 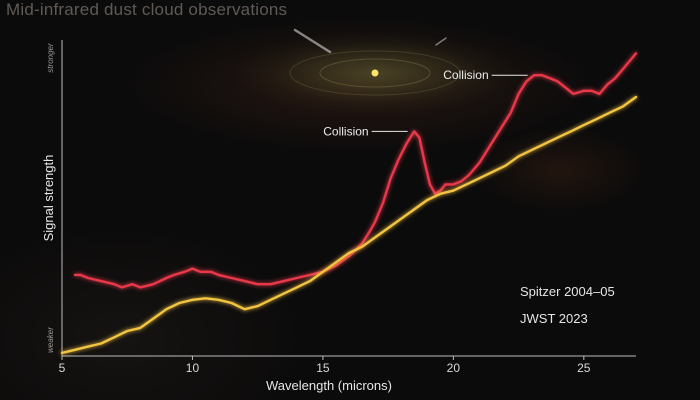 I want to click on comet-streak-small, so click(x=441, y=41).